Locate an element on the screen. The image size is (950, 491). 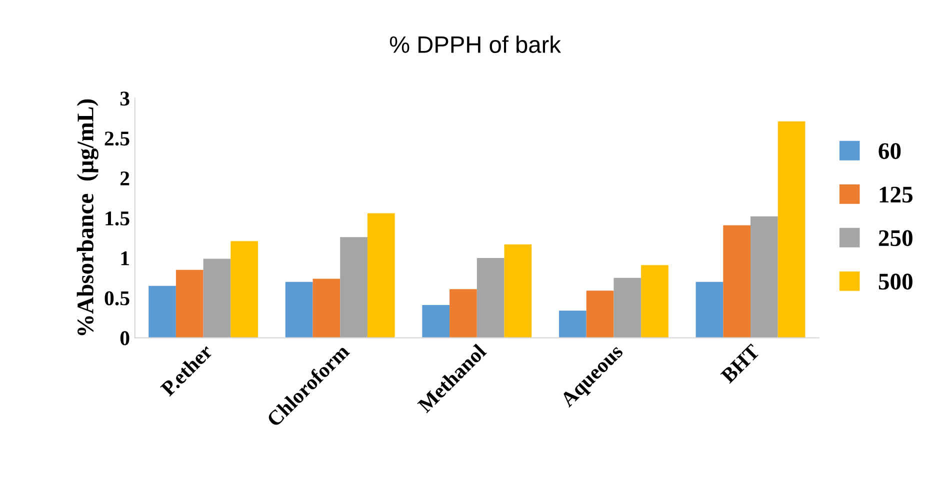
y-tick-label: 2 is located at coordinates (125, 179).